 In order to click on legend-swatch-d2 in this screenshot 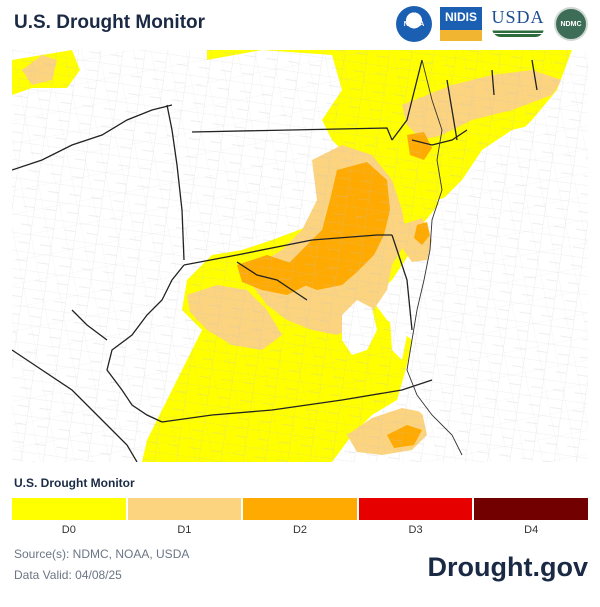, I will do `click(300, 509)`.